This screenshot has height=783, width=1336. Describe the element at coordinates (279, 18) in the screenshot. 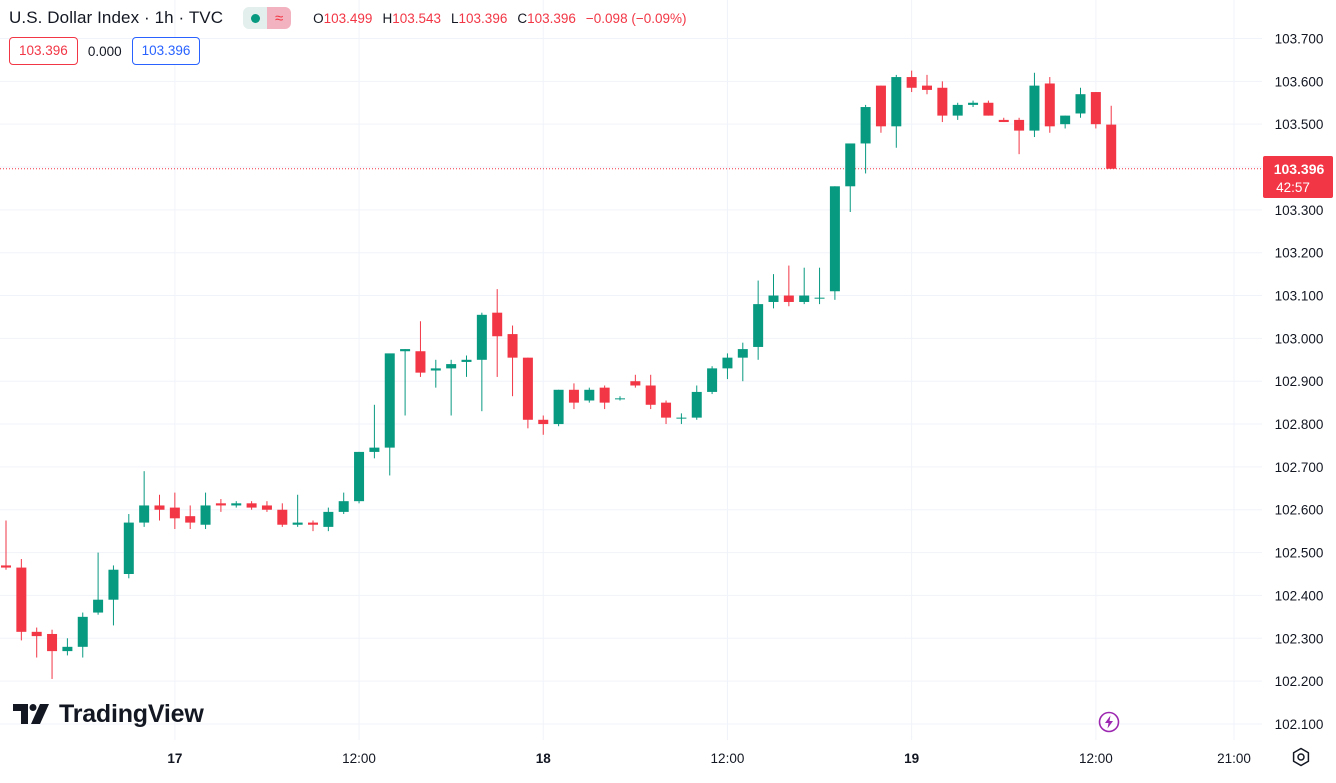

I see `approx-icon: ≈` at that location.